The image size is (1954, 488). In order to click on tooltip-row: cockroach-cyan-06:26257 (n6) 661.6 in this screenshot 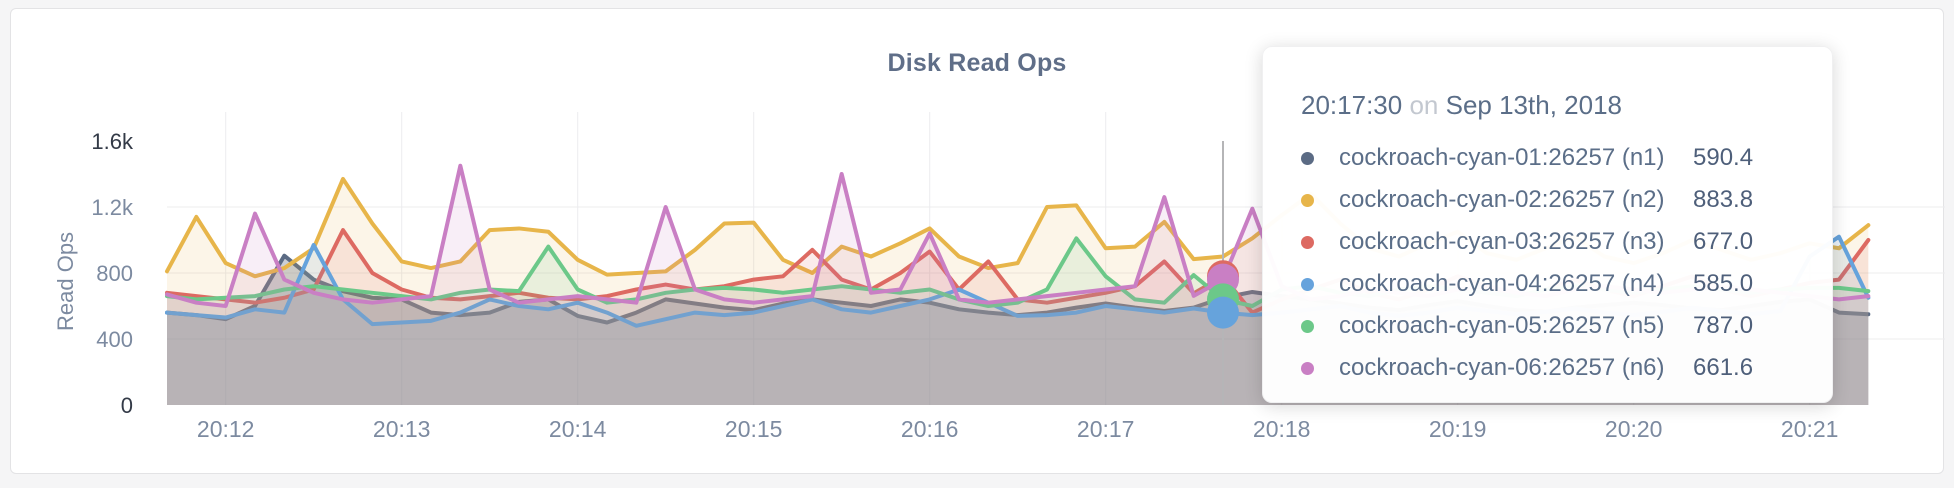, I will do `click(1549, 368)`.